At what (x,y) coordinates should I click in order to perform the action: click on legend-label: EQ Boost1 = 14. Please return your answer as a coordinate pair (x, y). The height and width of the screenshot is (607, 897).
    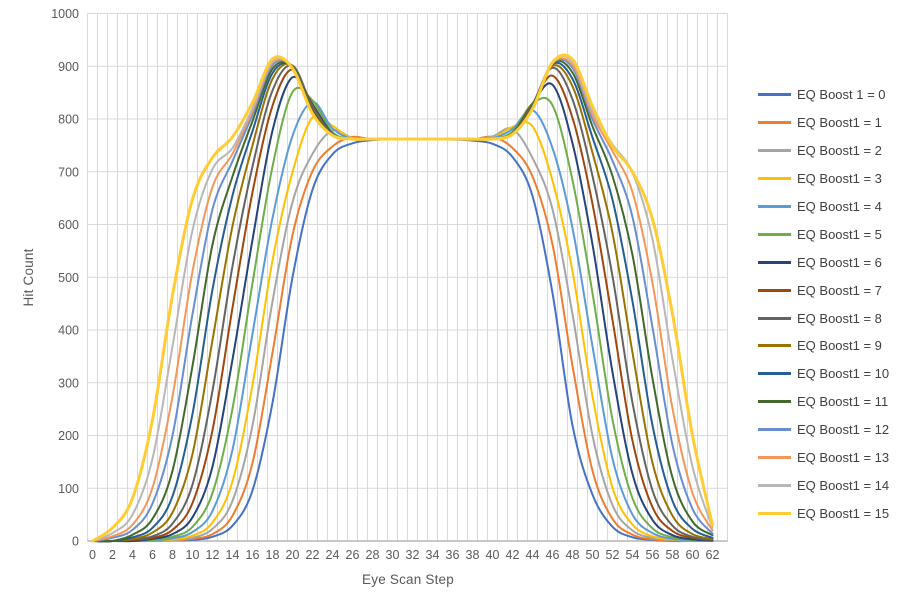
    Looking at the image, I should click on (843, 485).